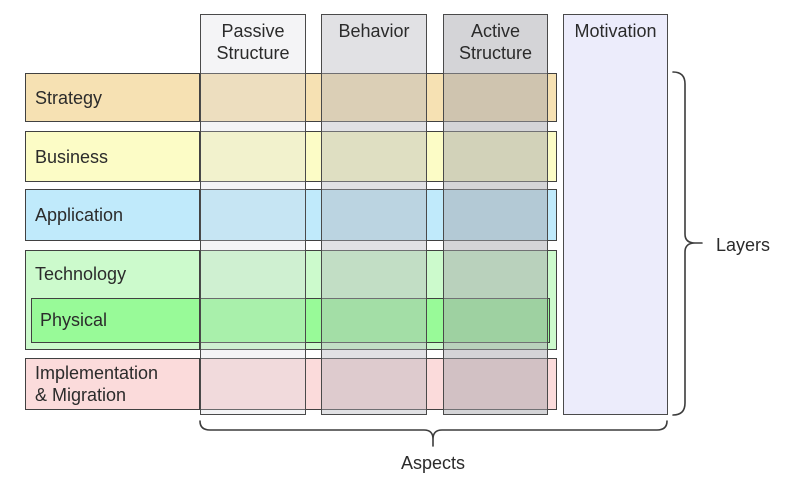 The width and height of the screenshot is (788, 484). What do you see at coordinates (74, 320) in the screenshot?
I see `row-label-physical: Physical` at bounding box center [74, 320].